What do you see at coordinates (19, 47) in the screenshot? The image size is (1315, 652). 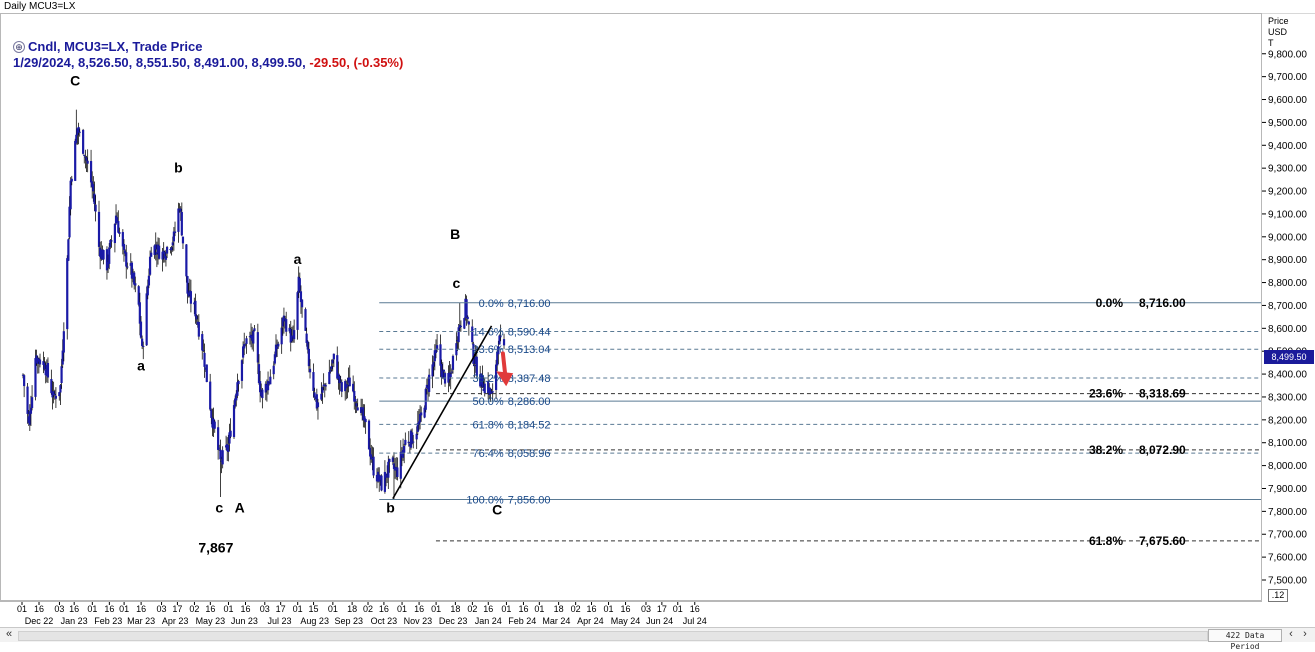 I see `legend-settings-icon: ⊕` at bounding box center [19, 47].